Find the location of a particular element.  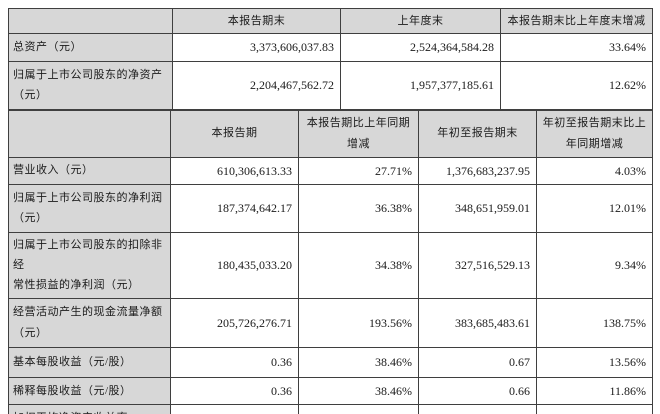

cell-value: 33.64% is located at coordinates (576, 47).